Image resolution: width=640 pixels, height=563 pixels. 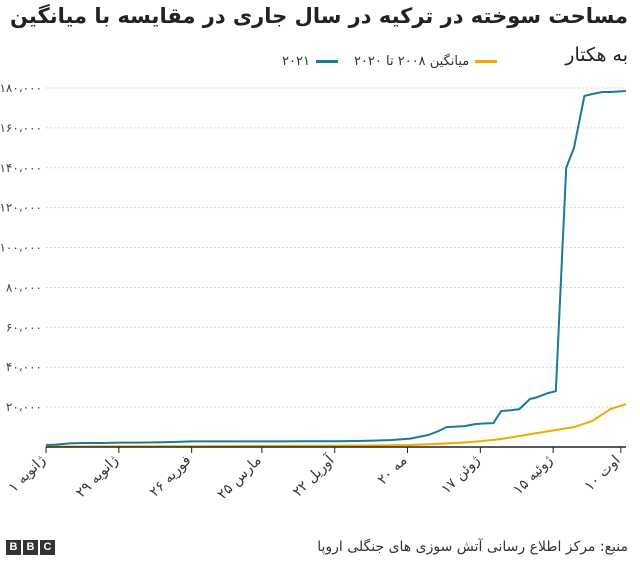 I want to click on x-tick-label: ۱۰ اوت, so click(x=603, y=474).